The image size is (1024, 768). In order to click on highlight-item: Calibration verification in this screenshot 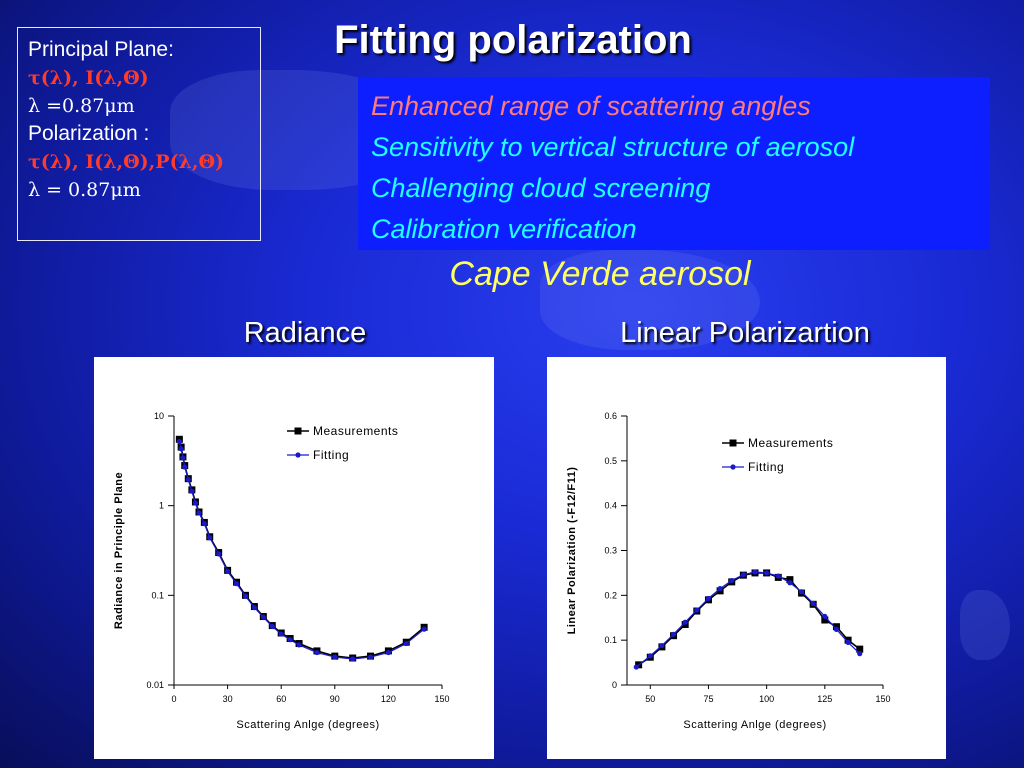, I will do `click(504, 229)`.